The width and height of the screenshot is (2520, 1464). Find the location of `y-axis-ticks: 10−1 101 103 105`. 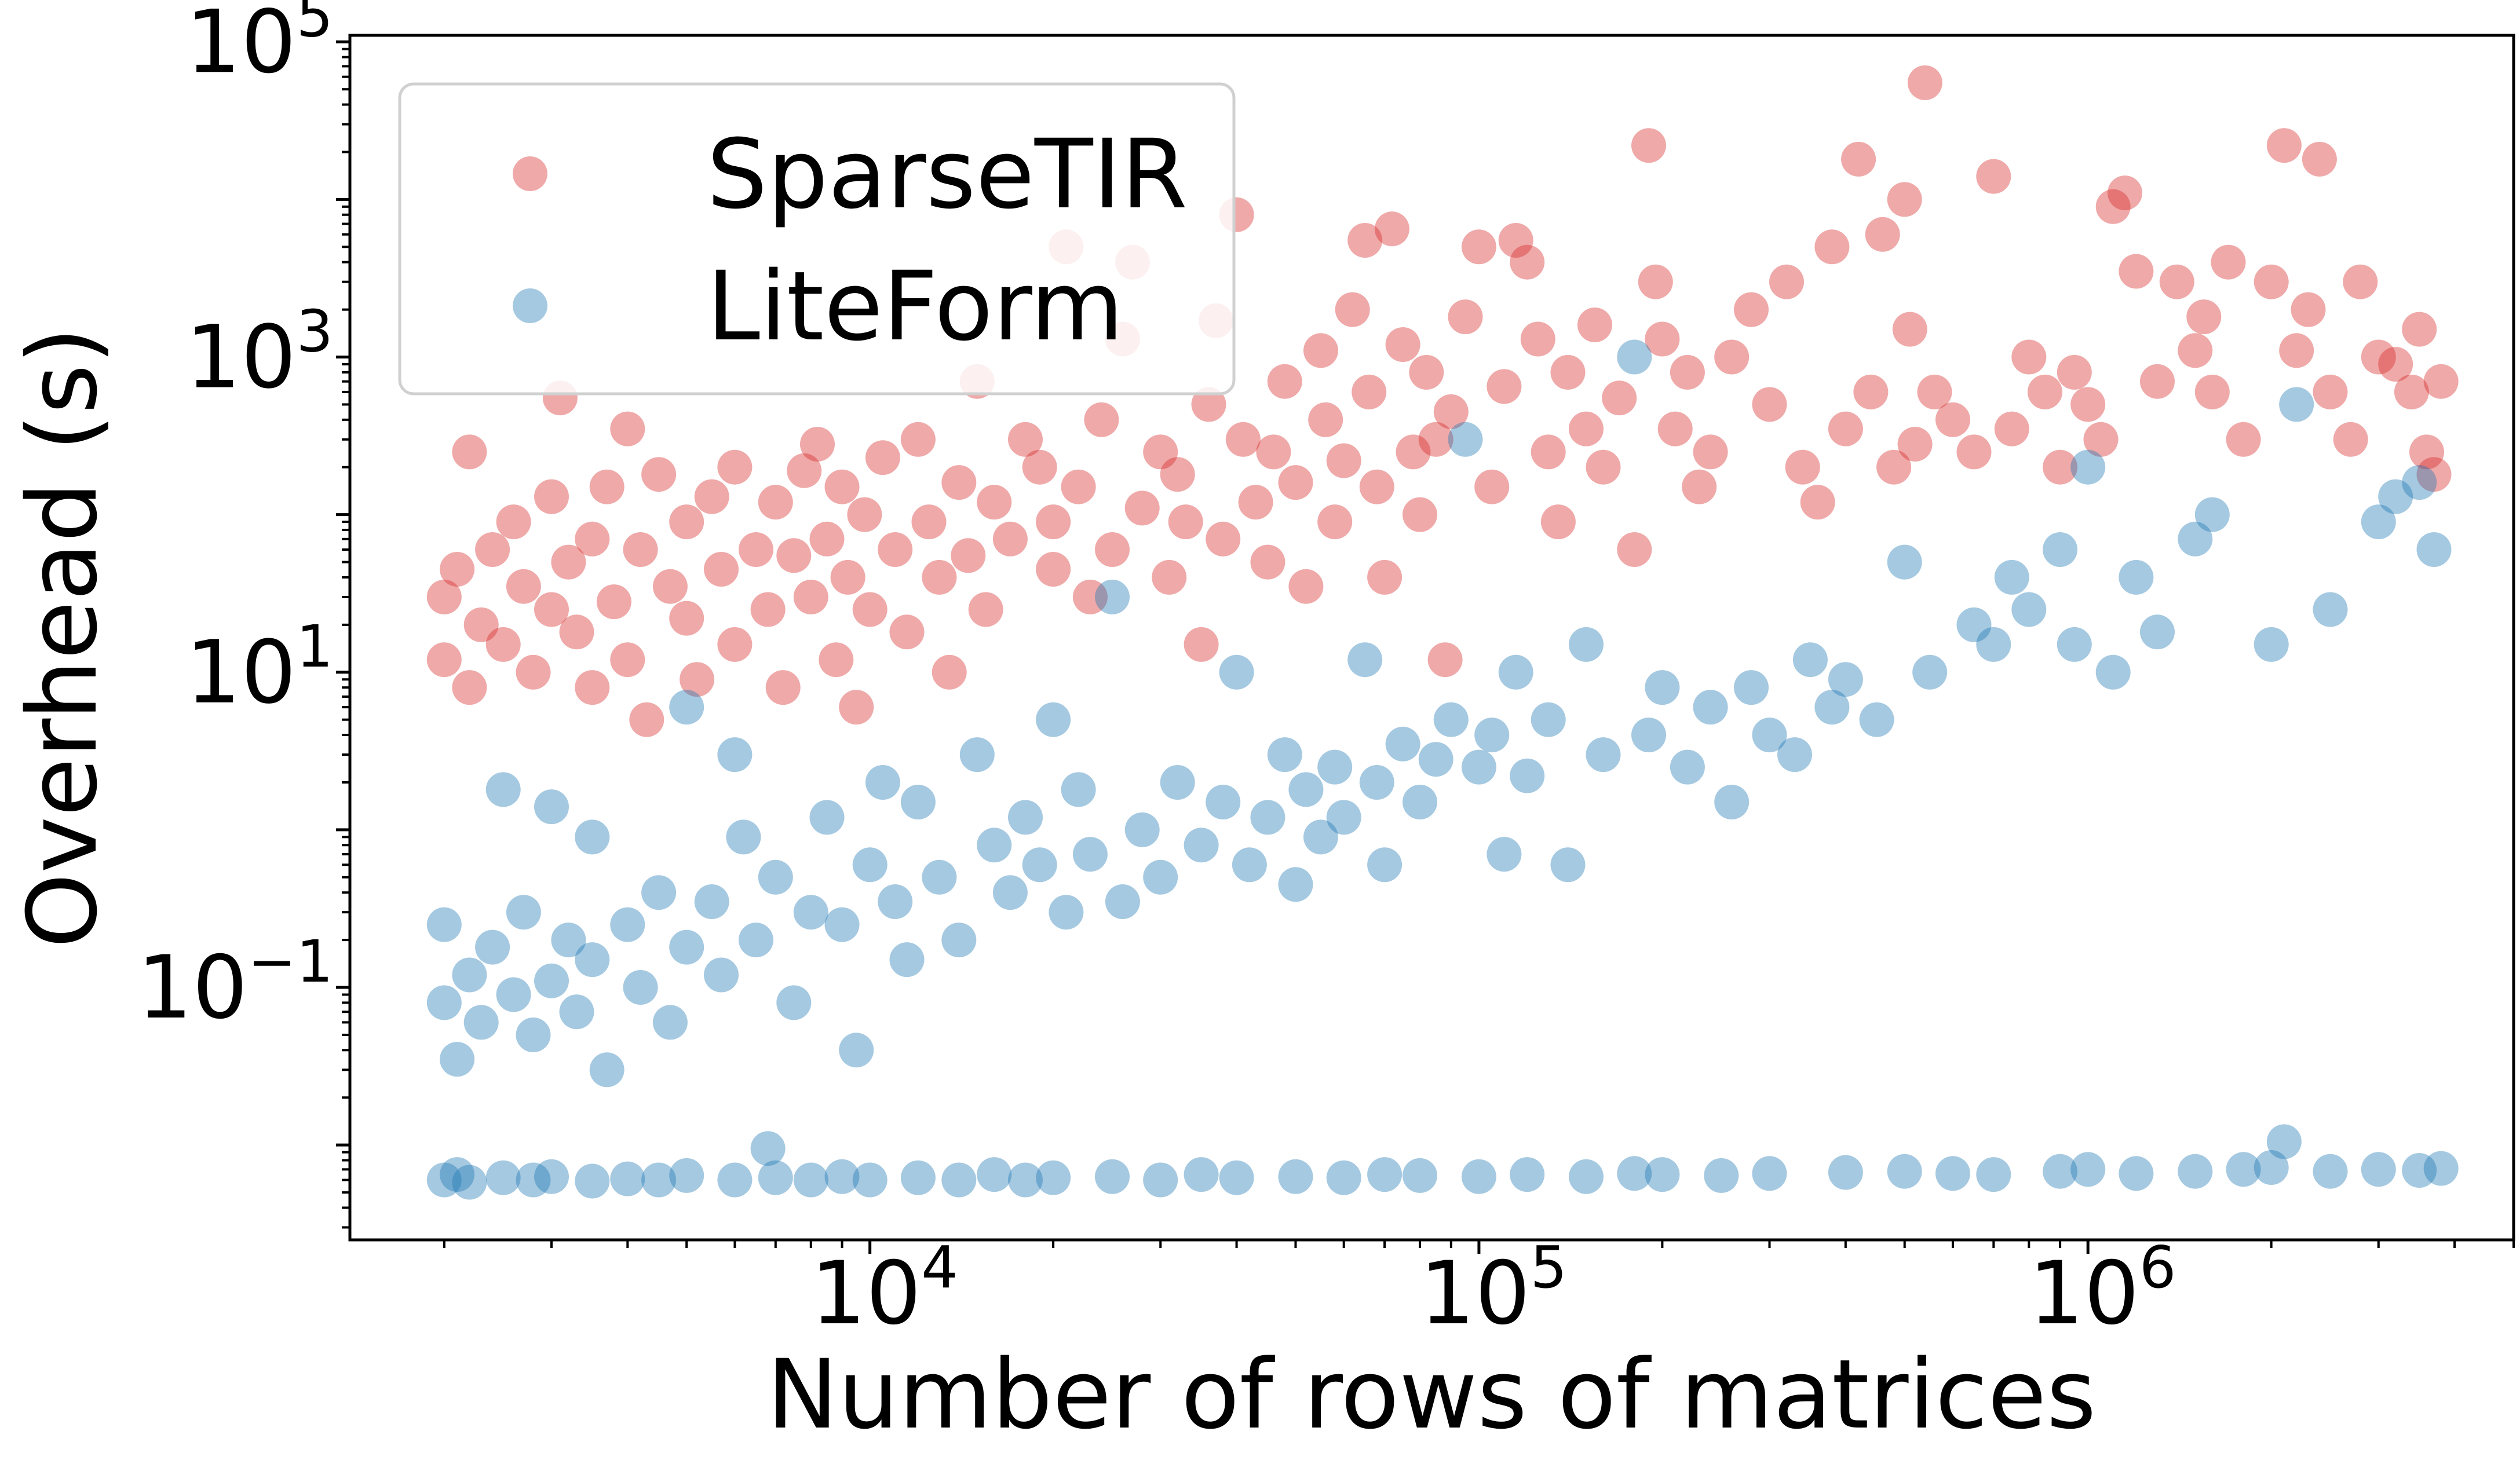

y-axis-ticks: 10−1 101 103 105 is located at coordinates (244, 614).